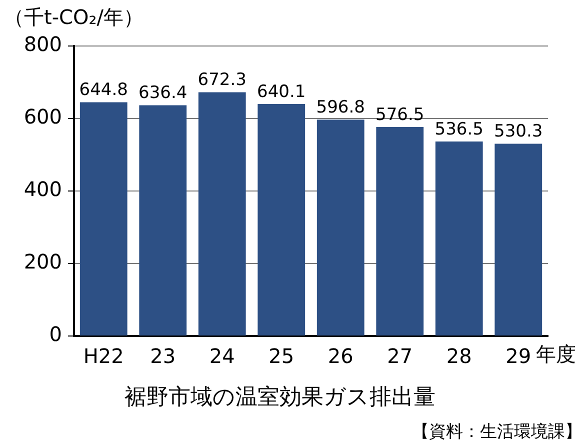 The image size is (588, 446). Describe the element at coordinates (43, 44) in the screenshot. I see `y-tick-label: 800` at that location.